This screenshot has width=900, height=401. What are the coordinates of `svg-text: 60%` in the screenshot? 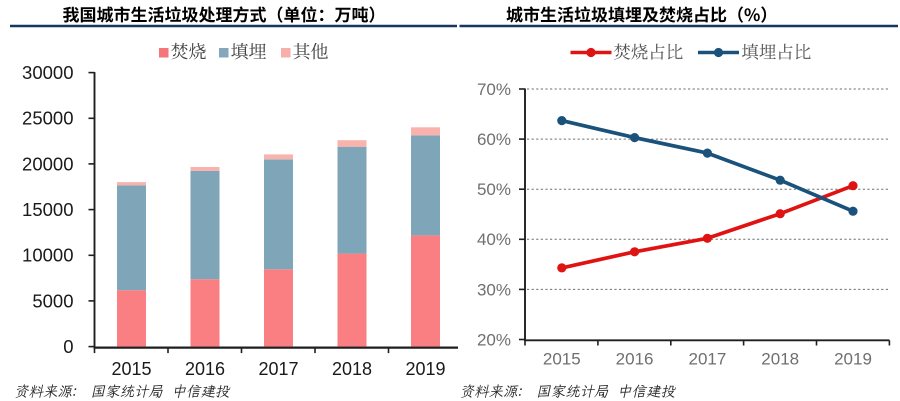 It's located at (494, 139).